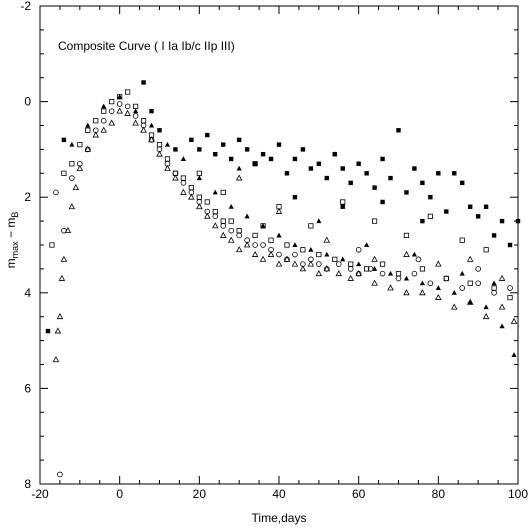  What do you see at coordinates (25, 6) in the screenshot?
I see `y-tick-label: -2` at bounding box center [25, 6].